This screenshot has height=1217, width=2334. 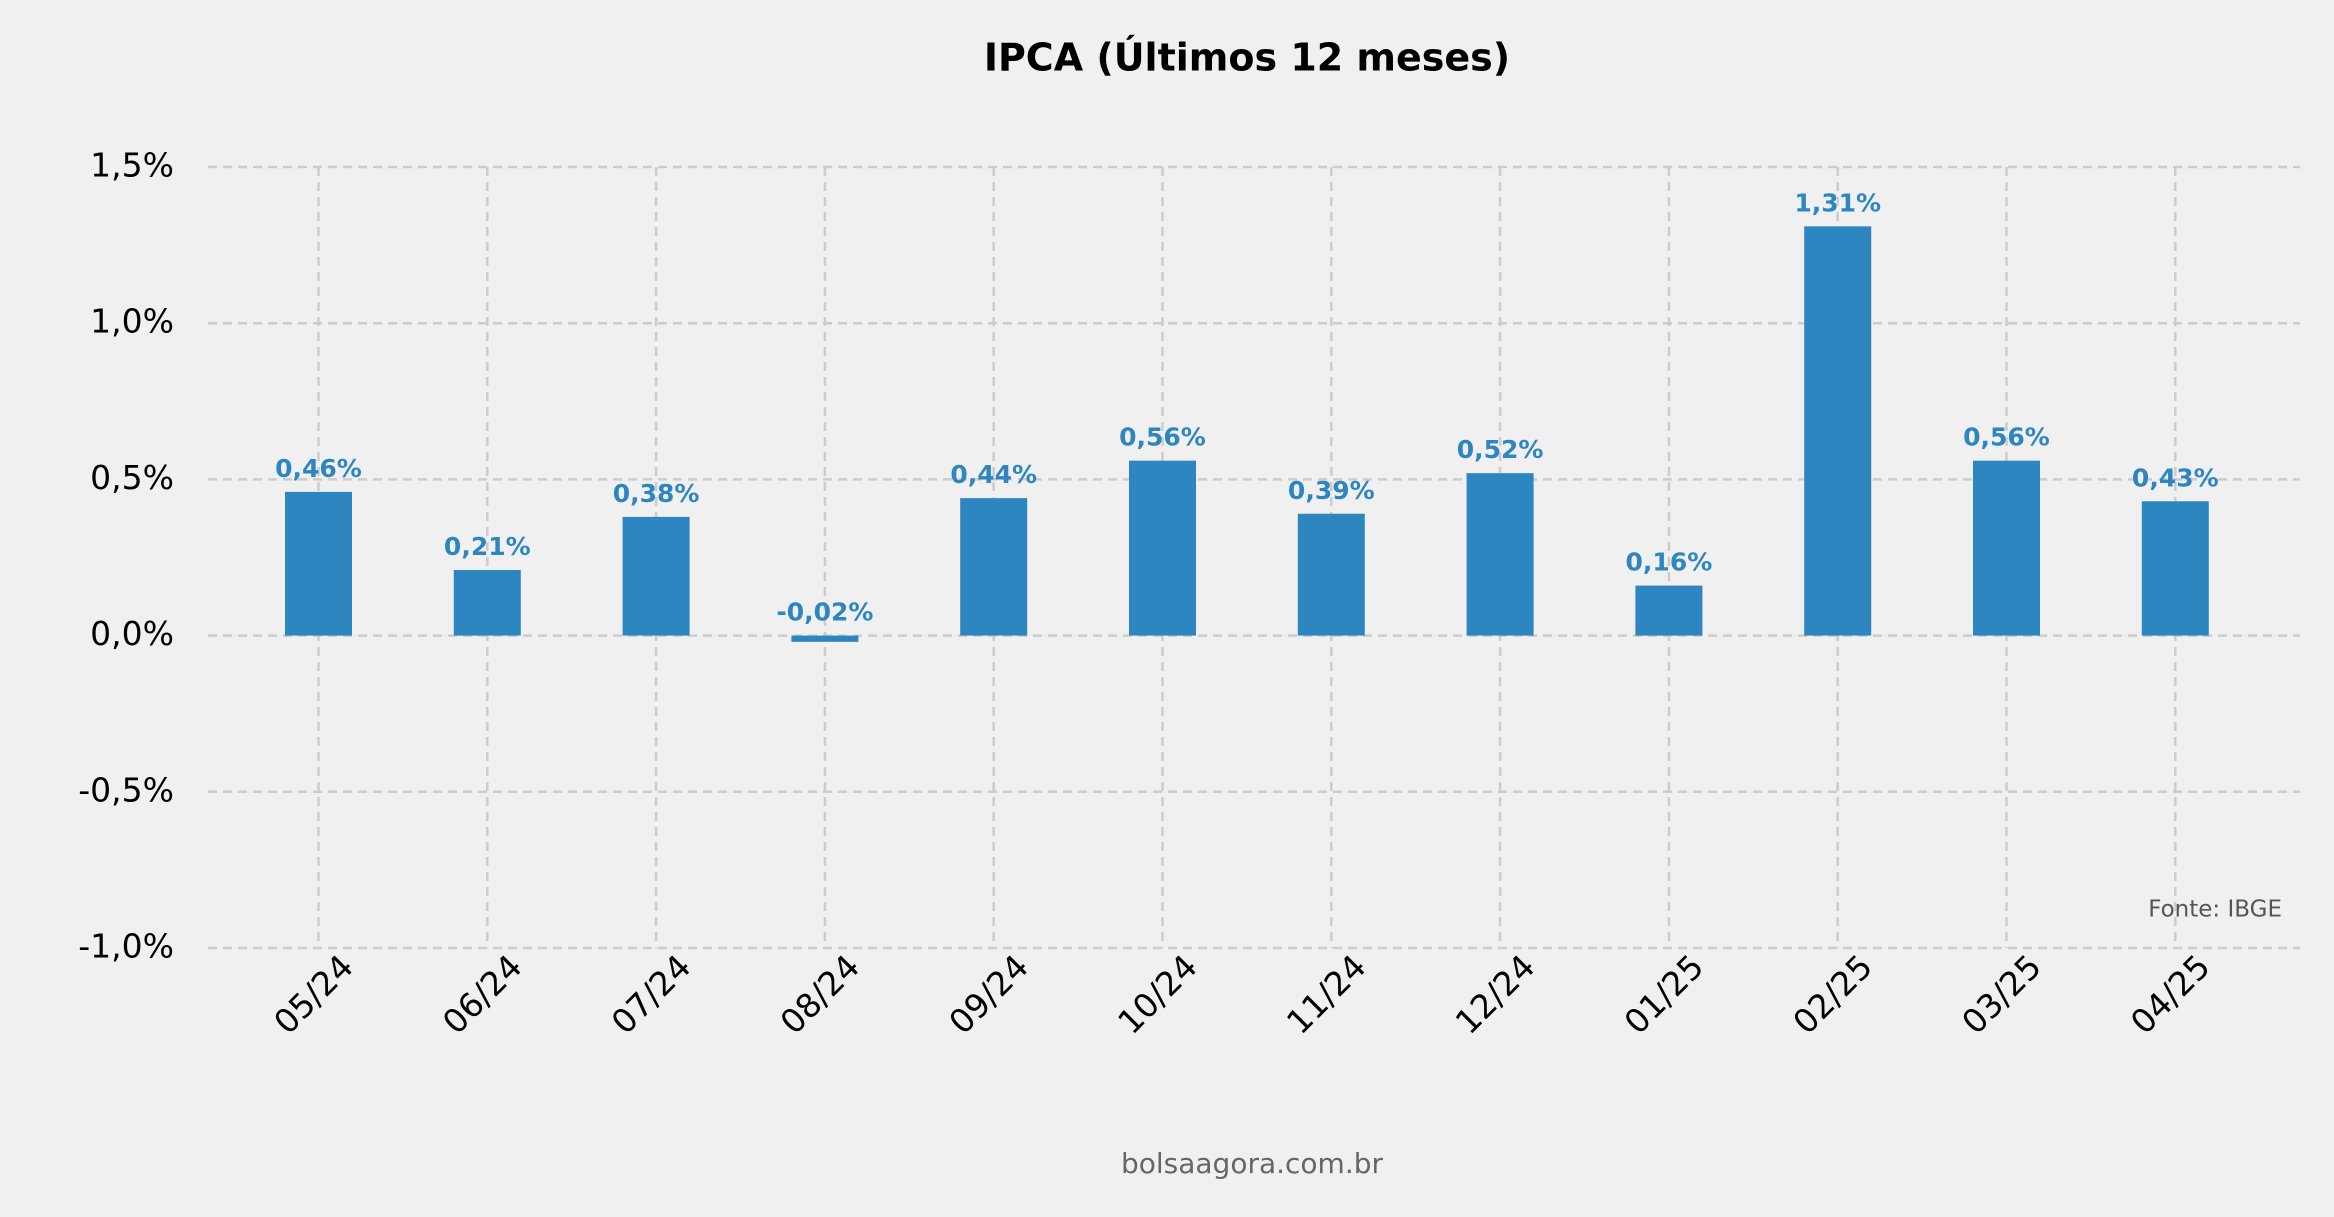 I want to click on y-tick-label: 1,5%, so click(x=132, y=165).